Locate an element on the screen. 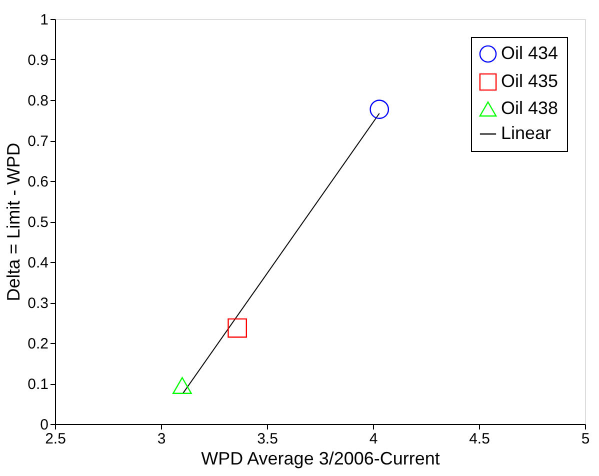  x-tick-label: 3 is located at coordinates (161, 439).